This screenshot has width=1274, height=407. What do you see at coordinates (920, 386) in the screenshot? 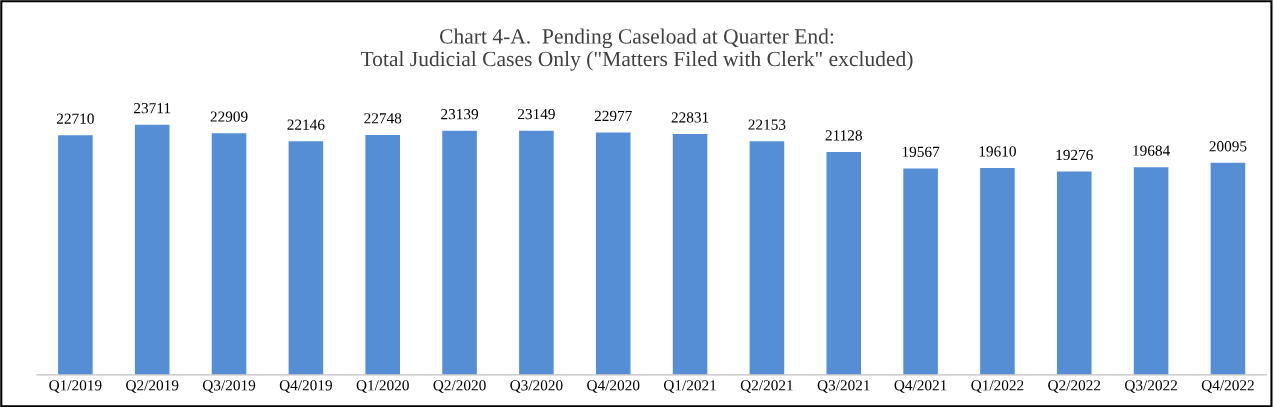
I see `x-tick-label: Q4/2021` at bounding box center [920, 386].